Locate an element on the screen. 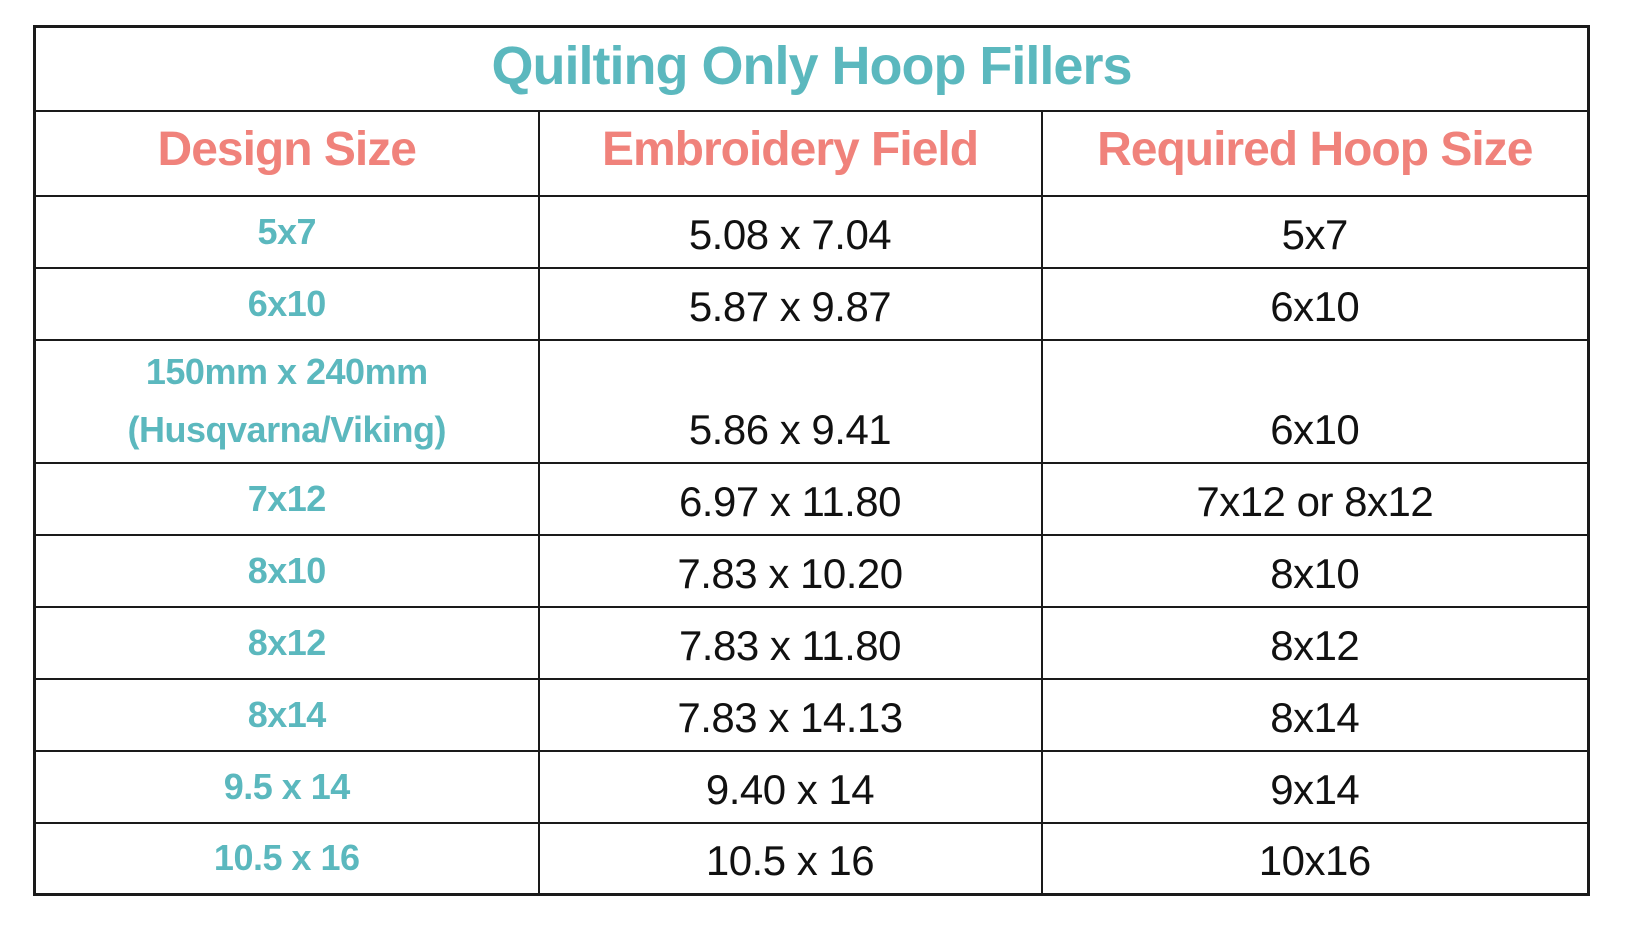 This screenshot has height=936, width=1626. table-row: 5x7 5.08 x 7.04 5x7 is located at coordinates (811, 231).